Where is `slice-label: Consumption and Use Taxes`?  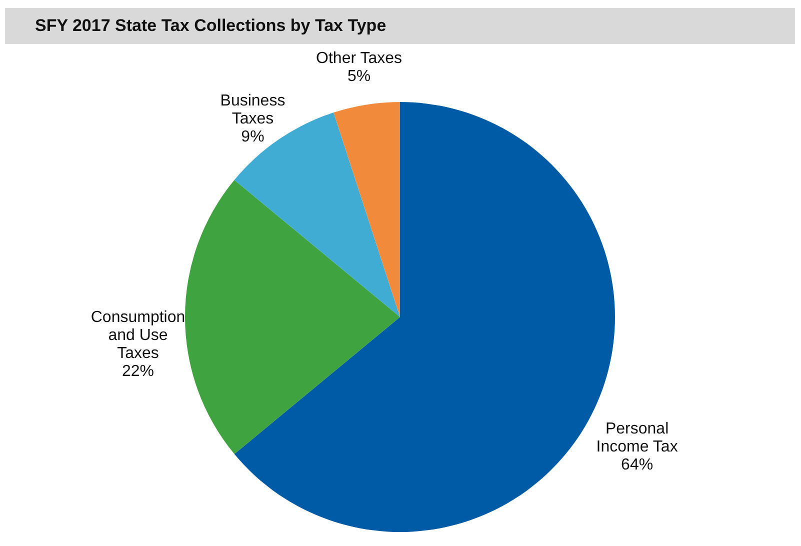 slice-label: Consumption and Use Taxes is located at coordinates (138, 335).